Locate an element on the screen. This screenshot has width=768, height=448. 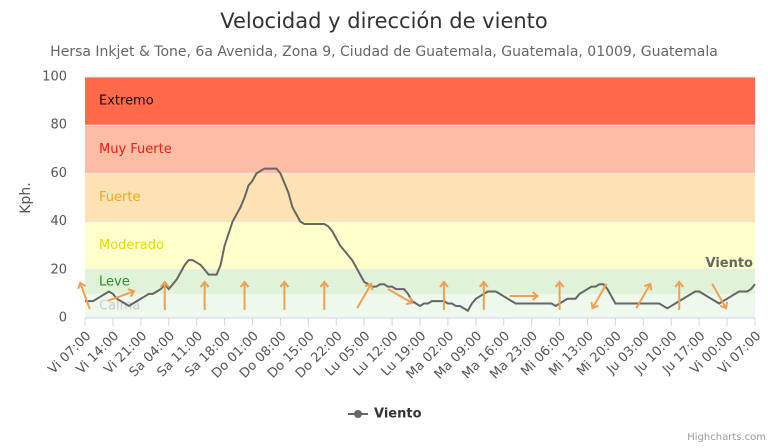
plot-band-label: Extremo is located at coordinates (126, 101).